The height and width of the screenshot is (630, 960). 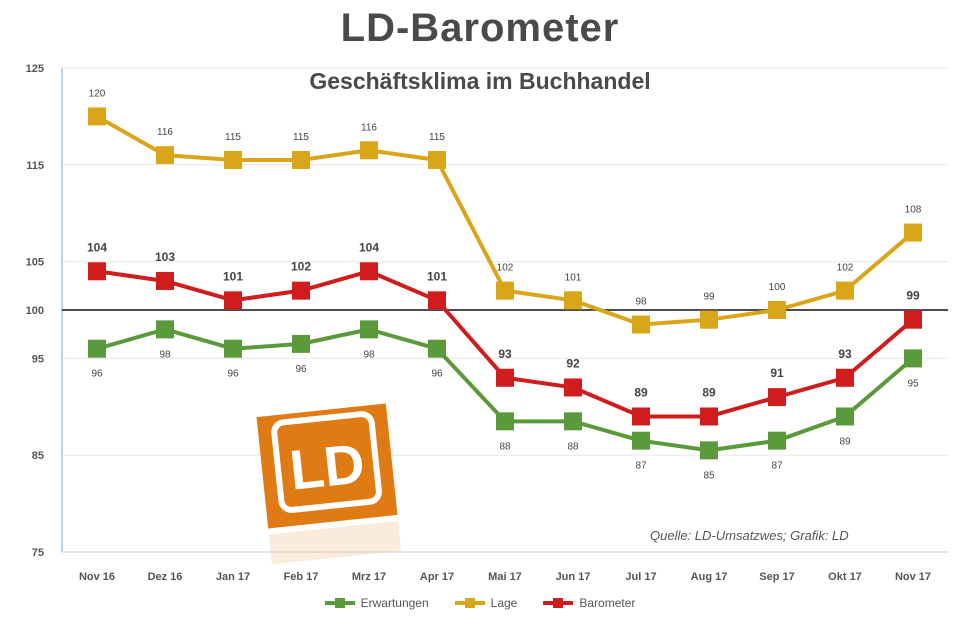 I want to click on chart-subtitle: Geschäftsklima im Buchhandel, so click(x=480, y=81).